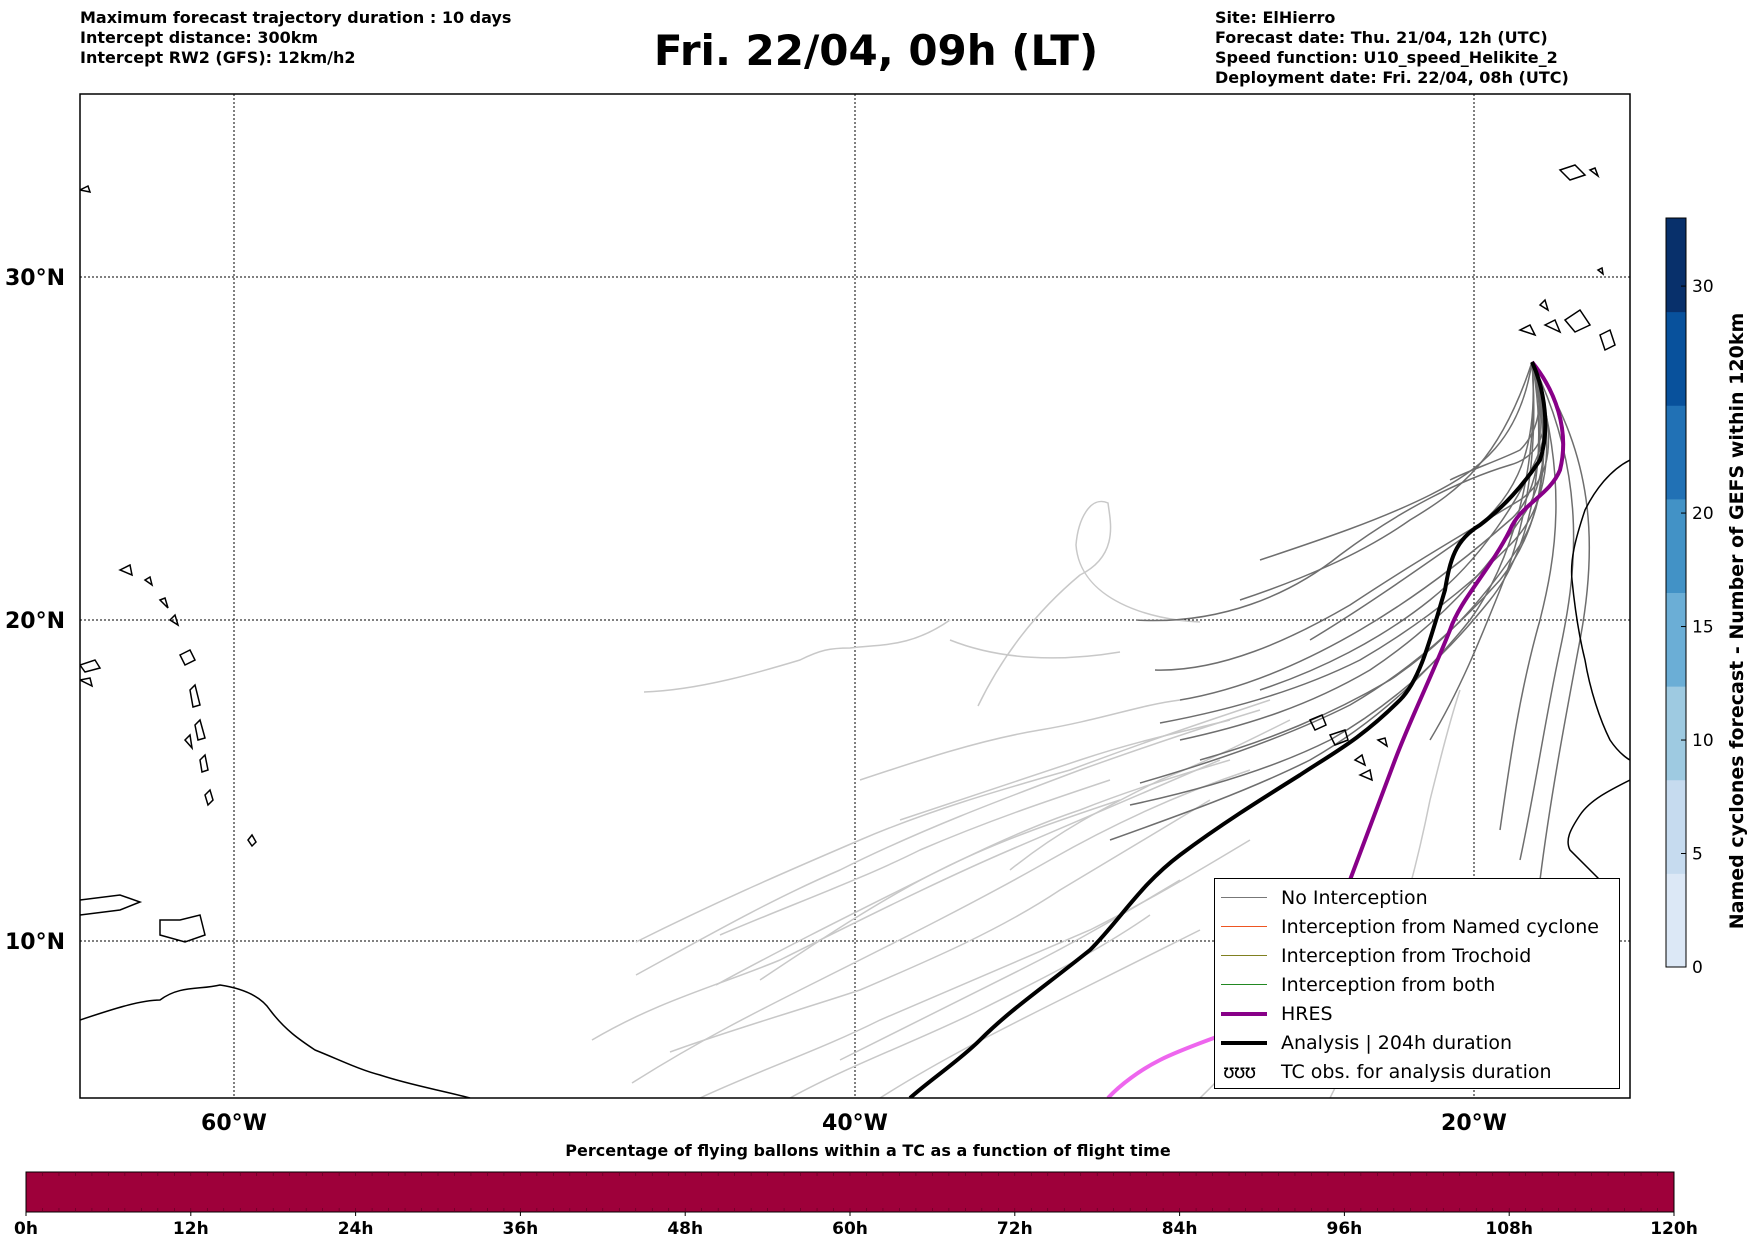 The image size is (1752, 1241). I want to click on colorbar-bottom-tick-label: 108h, so click(1509, 1229).